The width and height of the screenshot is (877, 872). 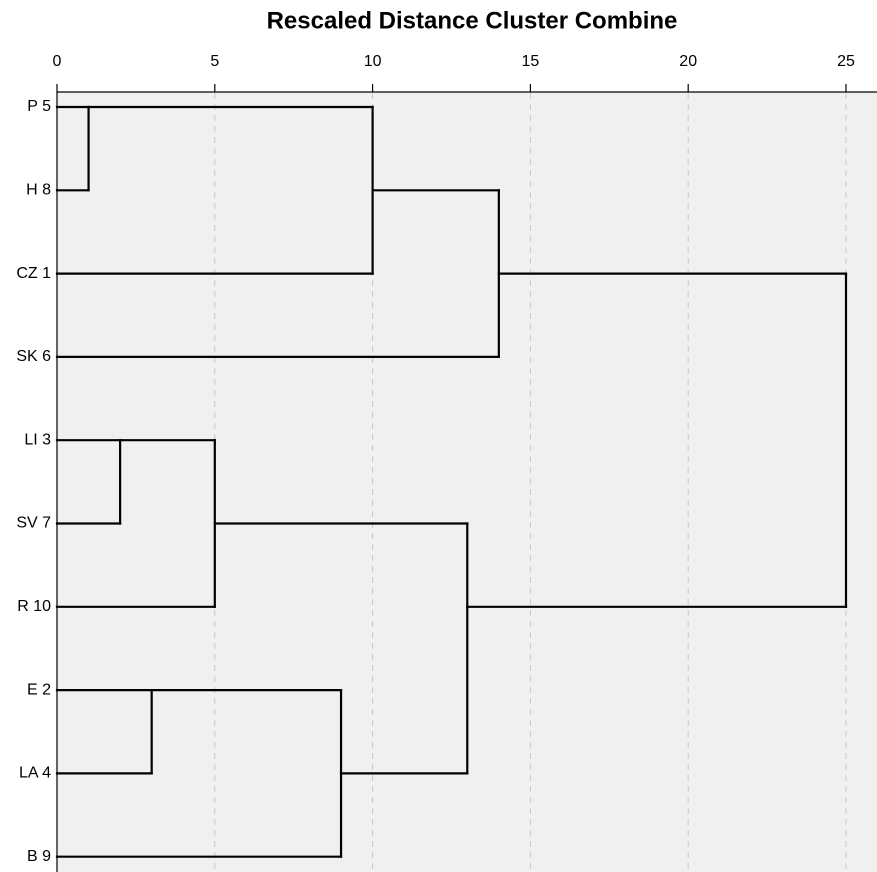 I want to click on x-tick-label: 5, so click(x=214, y=61).